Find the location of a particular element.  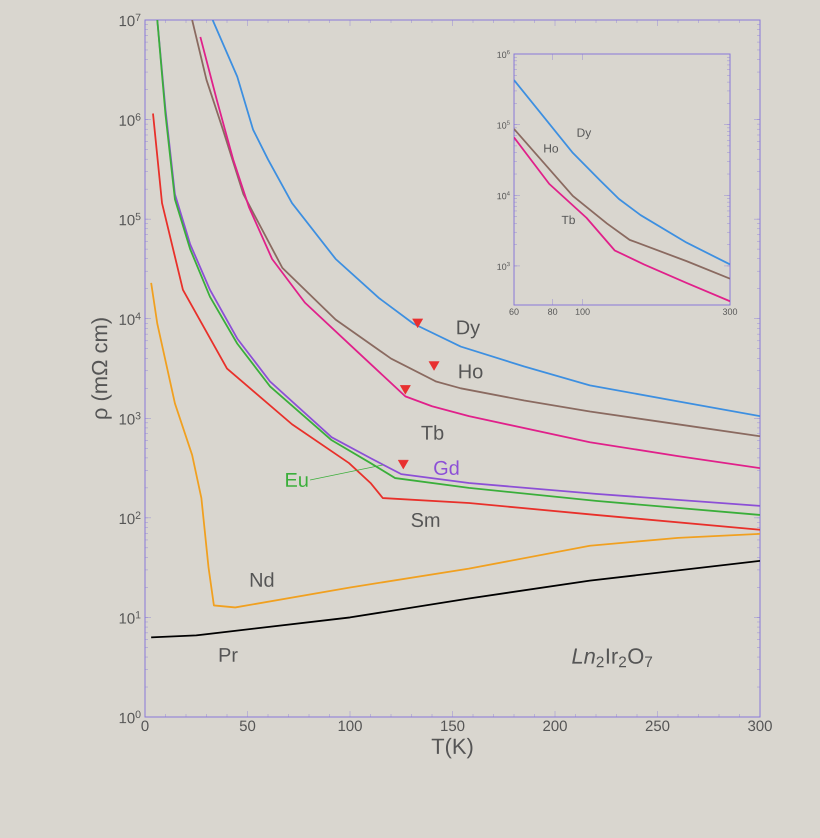

line-series is located at coordinates (455, 599).